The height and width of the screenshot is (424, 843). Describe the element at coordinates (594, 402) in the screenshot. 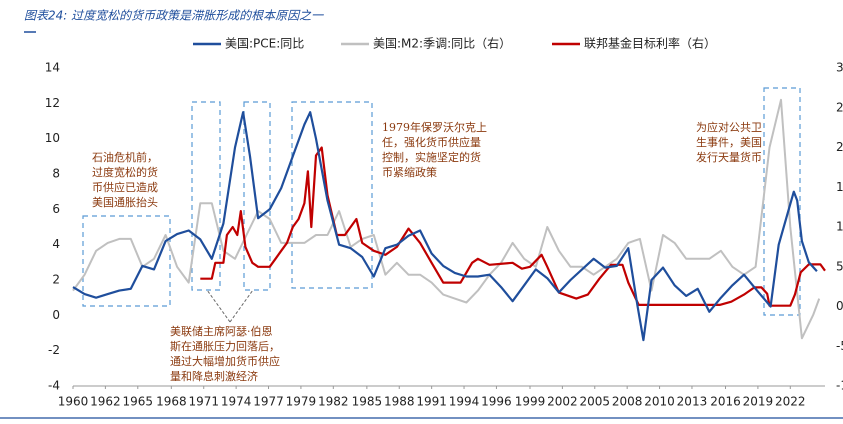

I see `x-tick-label: 2005` at that location.